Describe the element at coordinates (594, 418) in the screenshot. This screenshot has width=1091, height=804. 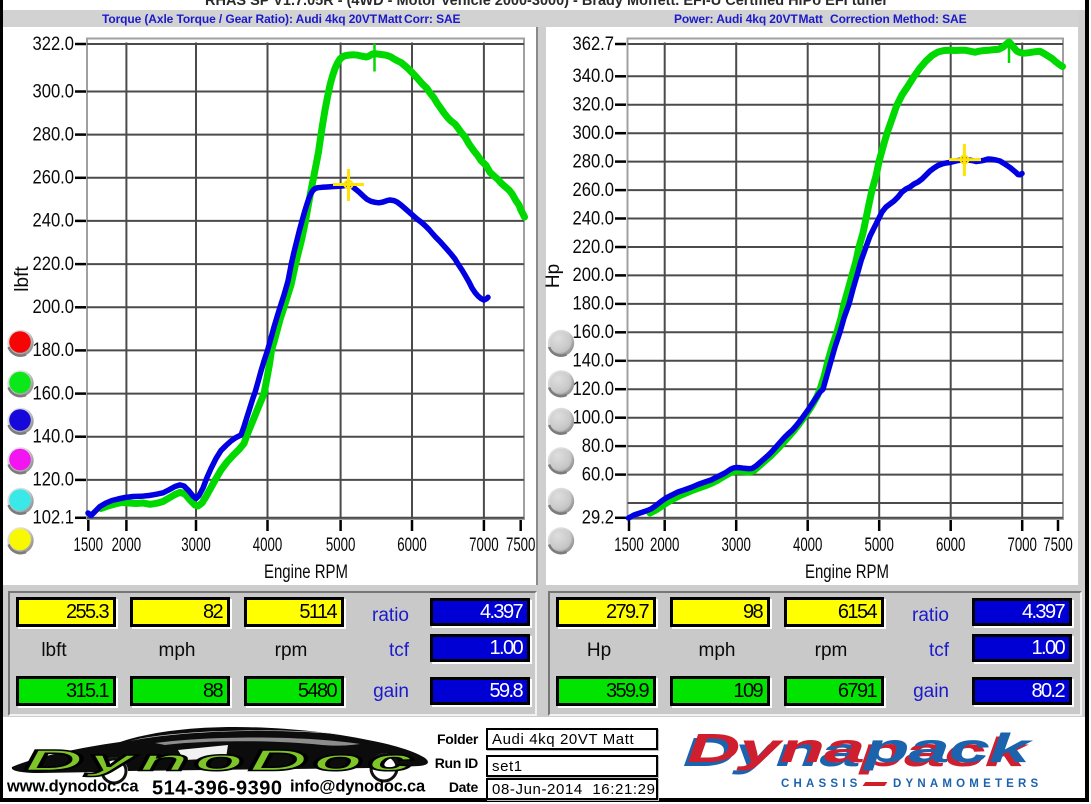
I see `svg-text: 100.0` at that location.